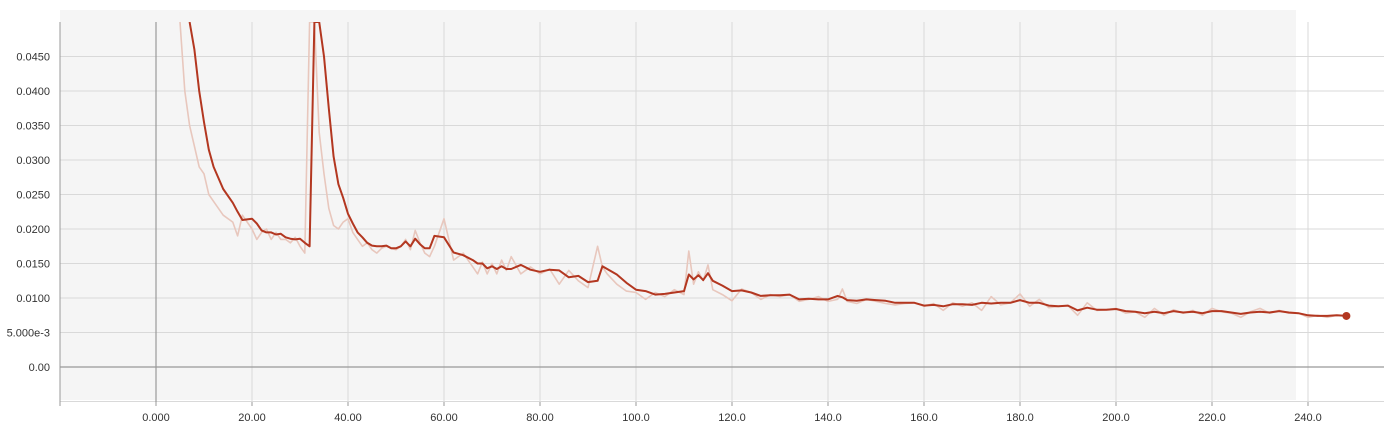 The height and width of the screenshot is (433, 1384). What do you see at coordinates (33, 58) in the screenshot?
I see `y-tick-label: 0.0450` at bounding box center [33, 58].